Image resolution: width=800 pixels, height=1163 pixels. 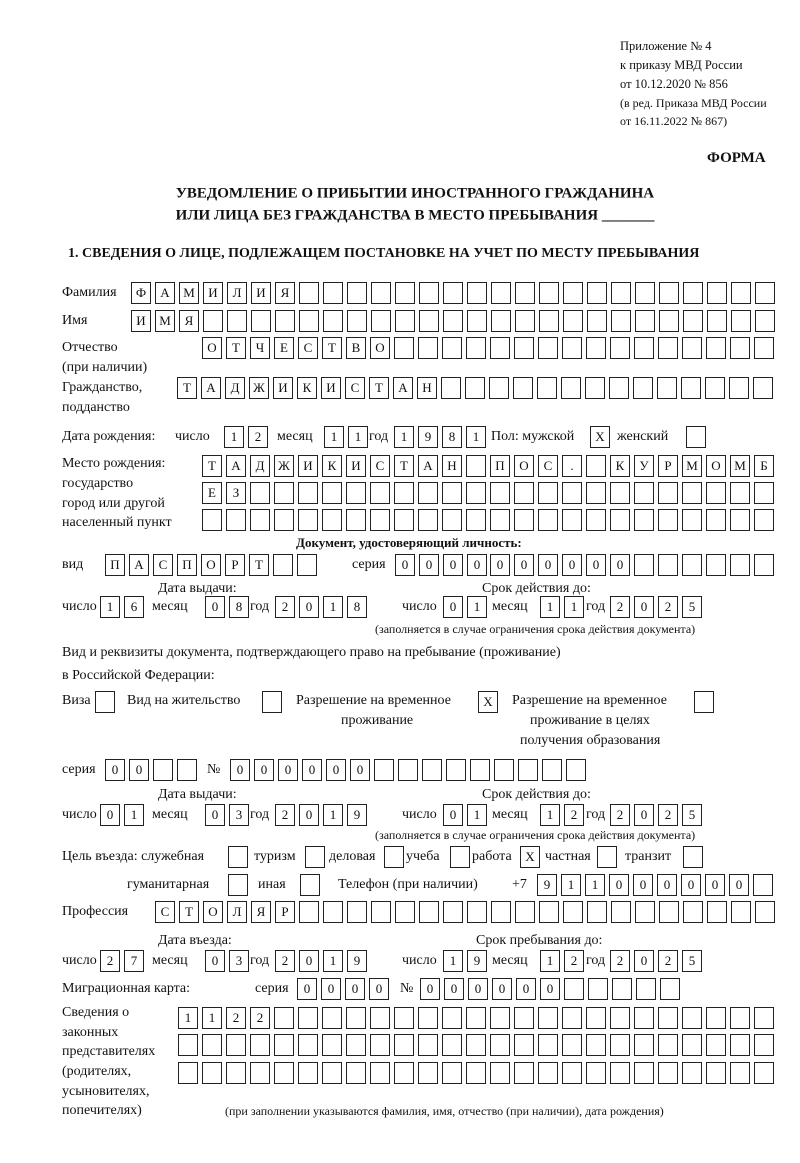 I want to click on birth-year-cell: 1, so click(x=404, y=437).